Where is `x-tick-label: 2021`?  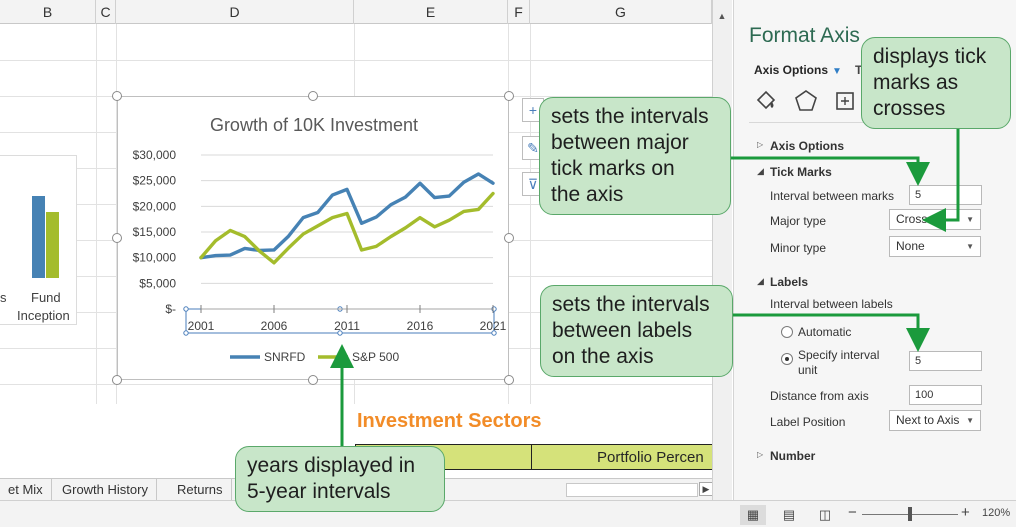 x-tick-label: 2021 is located at coordinates (493, 326).